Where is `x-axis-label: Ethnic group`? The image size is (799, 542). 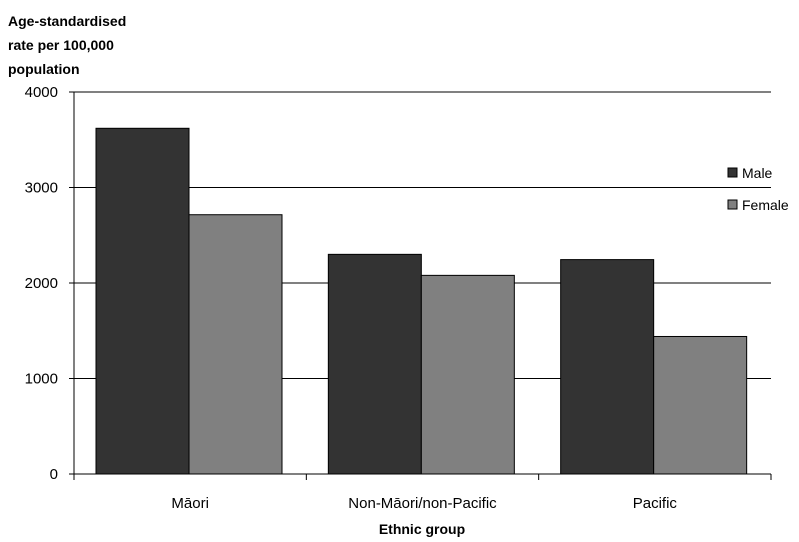
x-axis-label: Ethnic group is located at coordinates (422, 529).